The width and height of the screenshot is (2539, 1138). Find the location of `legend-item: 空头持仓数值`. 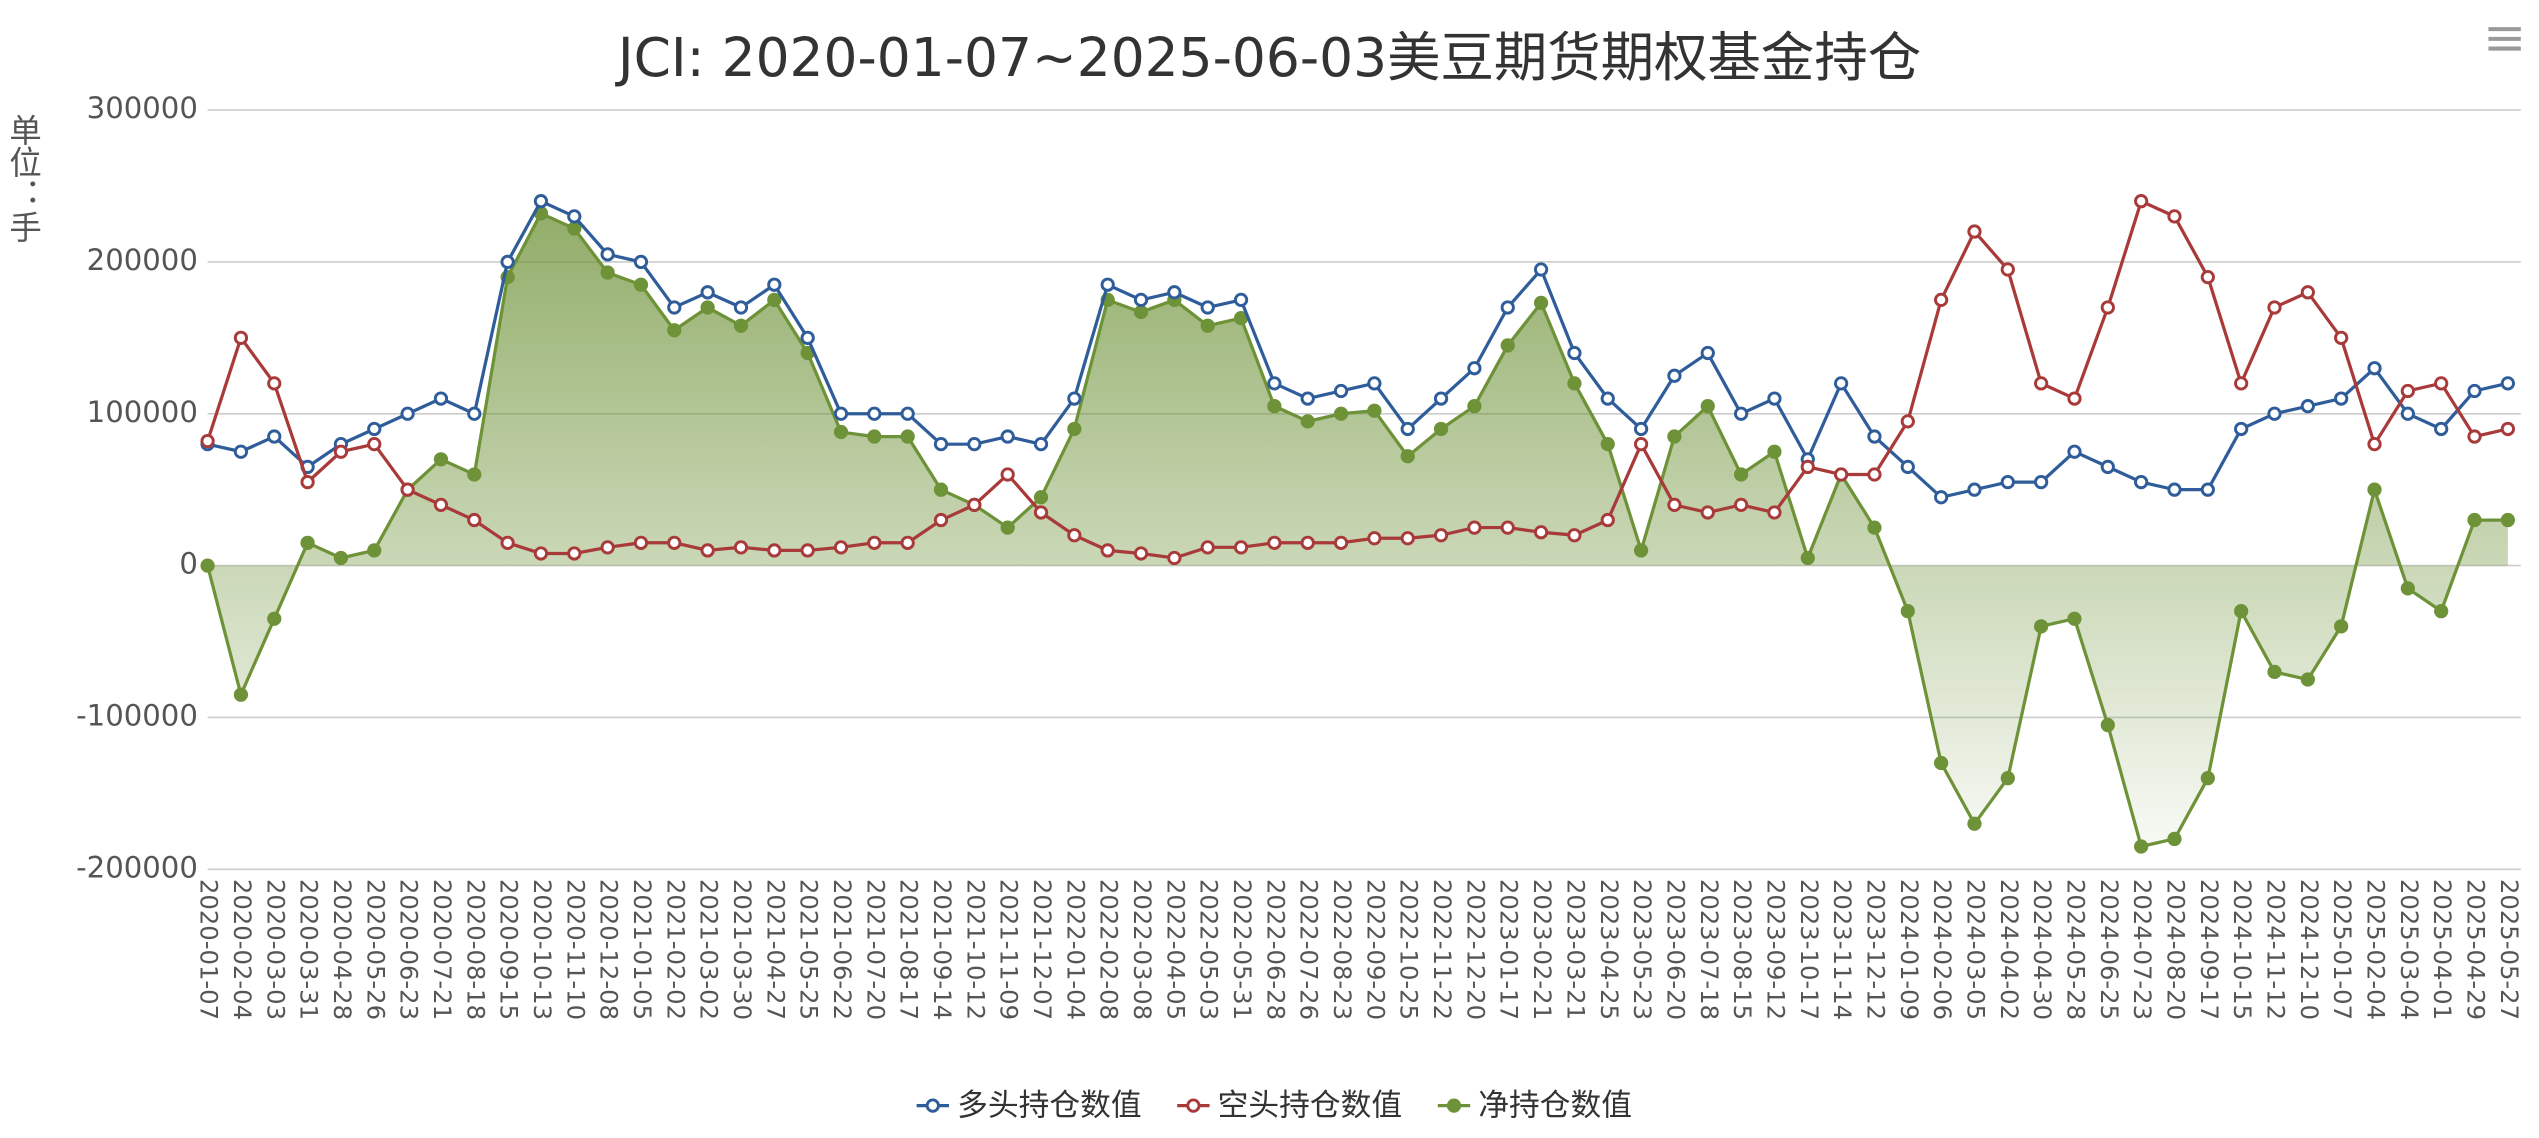

legend-item: 空头持仓数值 is located at coordinates (1289, 1106).